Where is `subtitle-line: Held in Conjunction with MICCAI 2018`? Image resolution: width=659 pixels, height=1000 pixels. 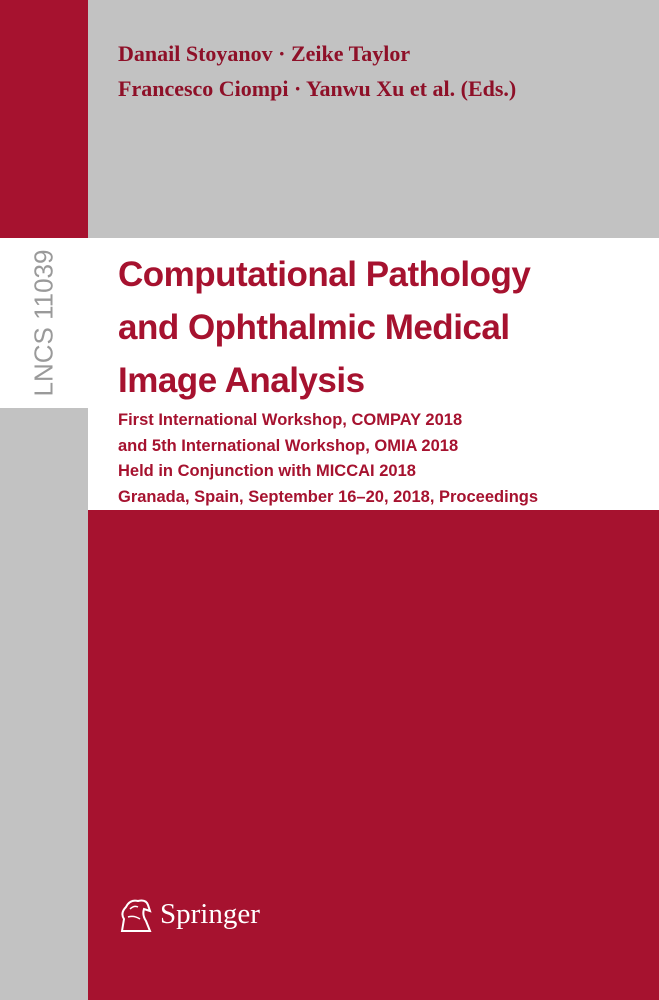 subtitle-line: Held in Conjunction with MICCAI 2018 is located at coordinates (267, 471).